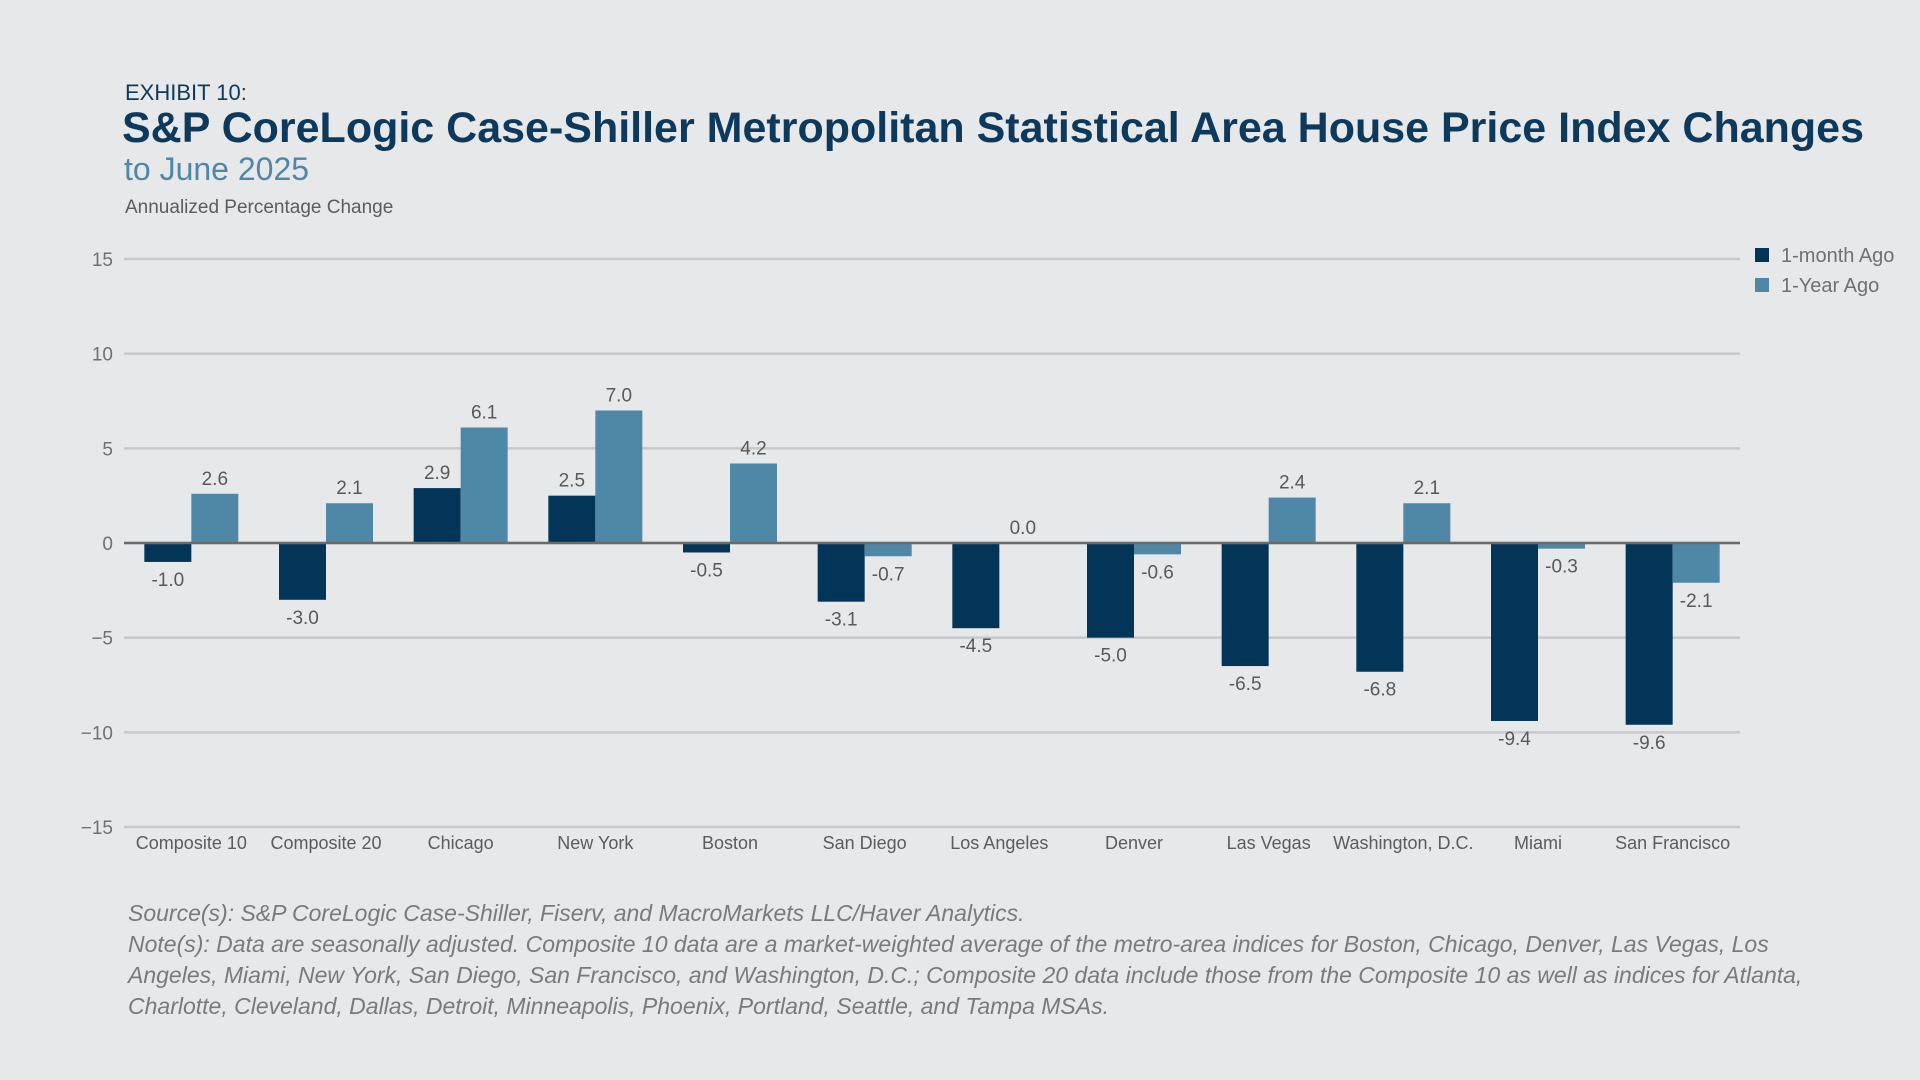 The width and height of the screenshot is (1920, 1080). I want to click on data-label: 2.9, so click(437, 473).